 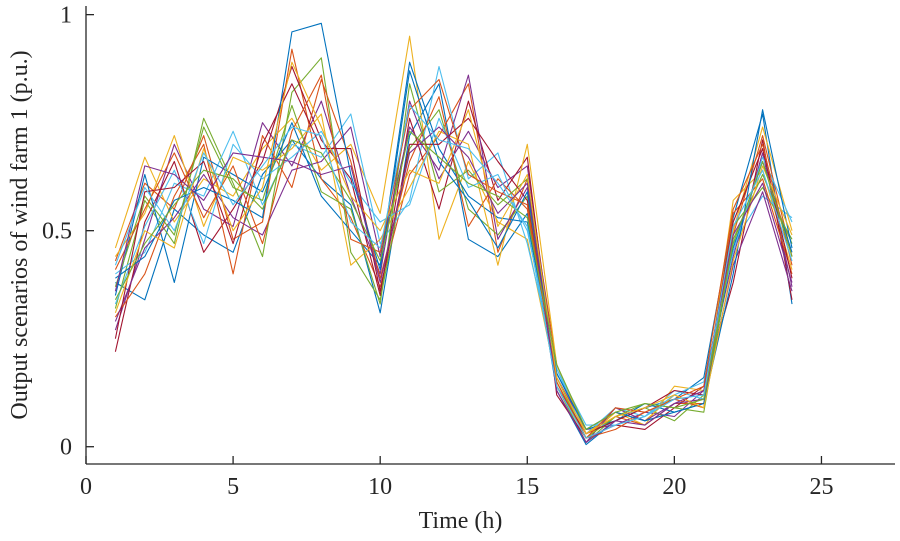 I want to click on y-tick-label: 0.5, so click(x=57, y=232).